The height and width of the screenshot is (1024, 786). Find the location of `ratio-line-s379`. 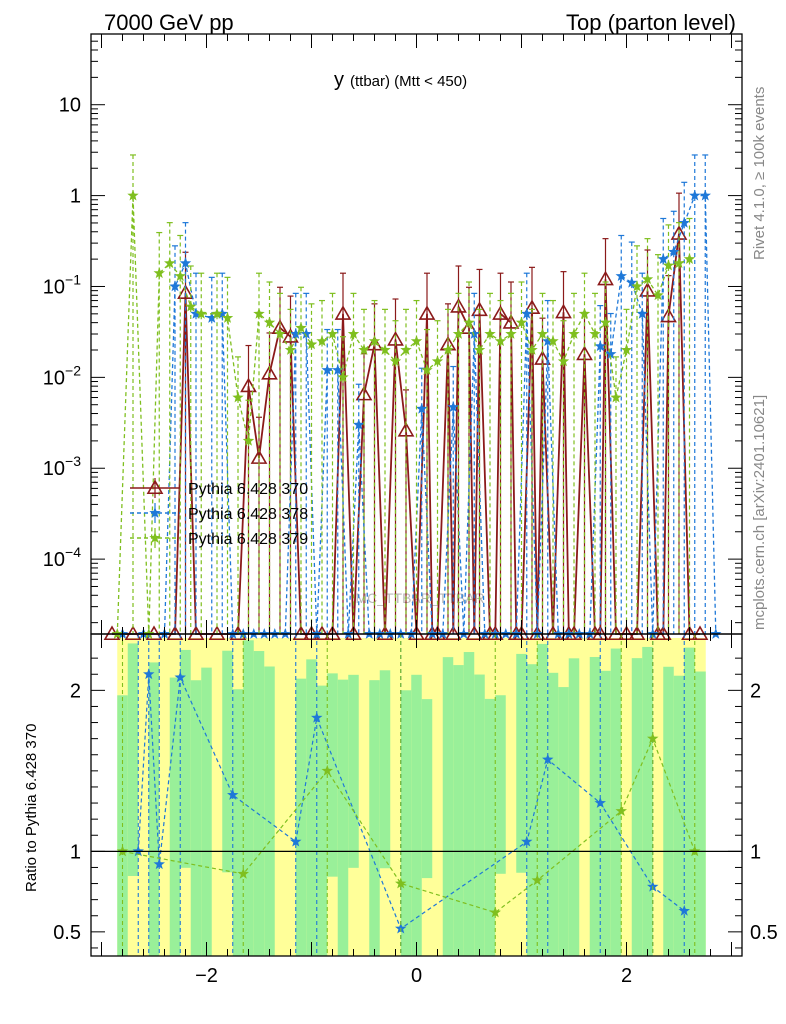

ratio-line-s379 is located at coordinates (409, 825).